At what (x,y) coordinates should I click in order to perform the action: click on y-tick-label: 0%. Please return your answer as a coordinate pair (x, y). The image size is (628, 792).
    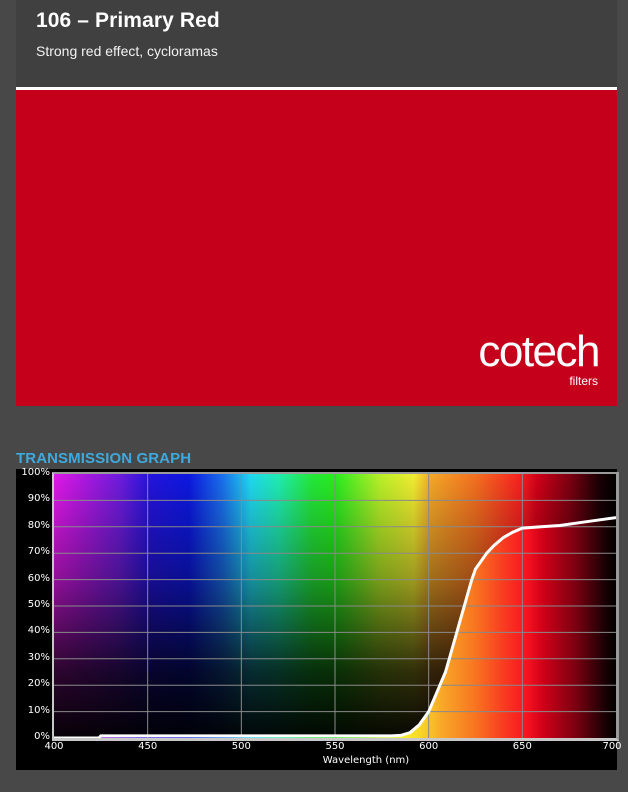
    Looking at the image, I should click on (42, 736).